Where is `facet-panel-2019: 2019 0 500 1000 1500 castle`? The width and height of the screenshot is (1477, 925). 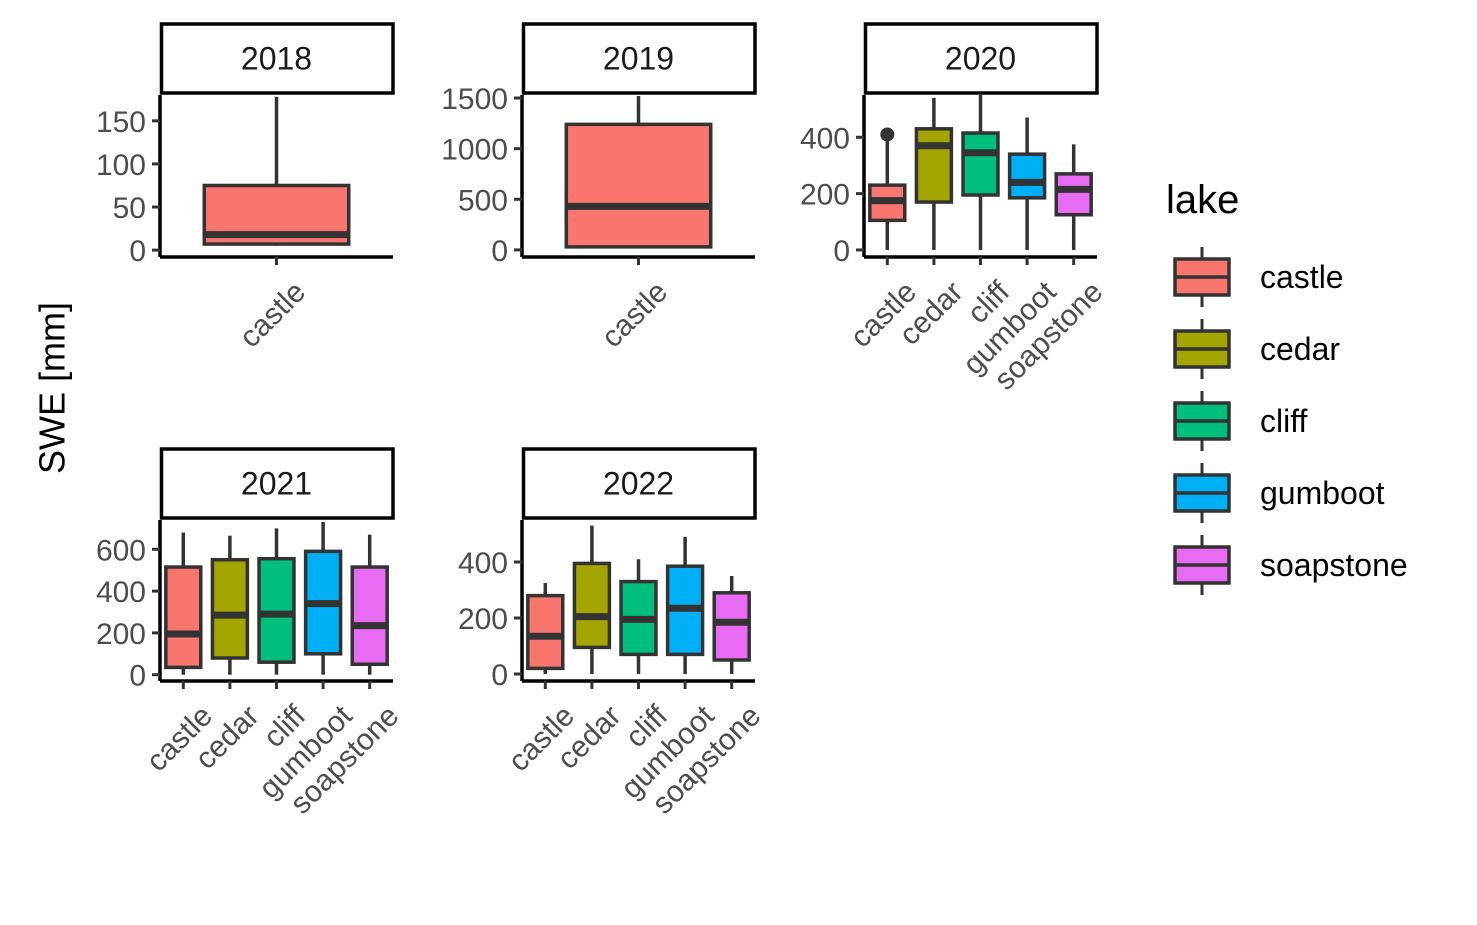 facet-panel-2019: 2019 0 500 1000 1500 castle is located at coordinates (599, 188).